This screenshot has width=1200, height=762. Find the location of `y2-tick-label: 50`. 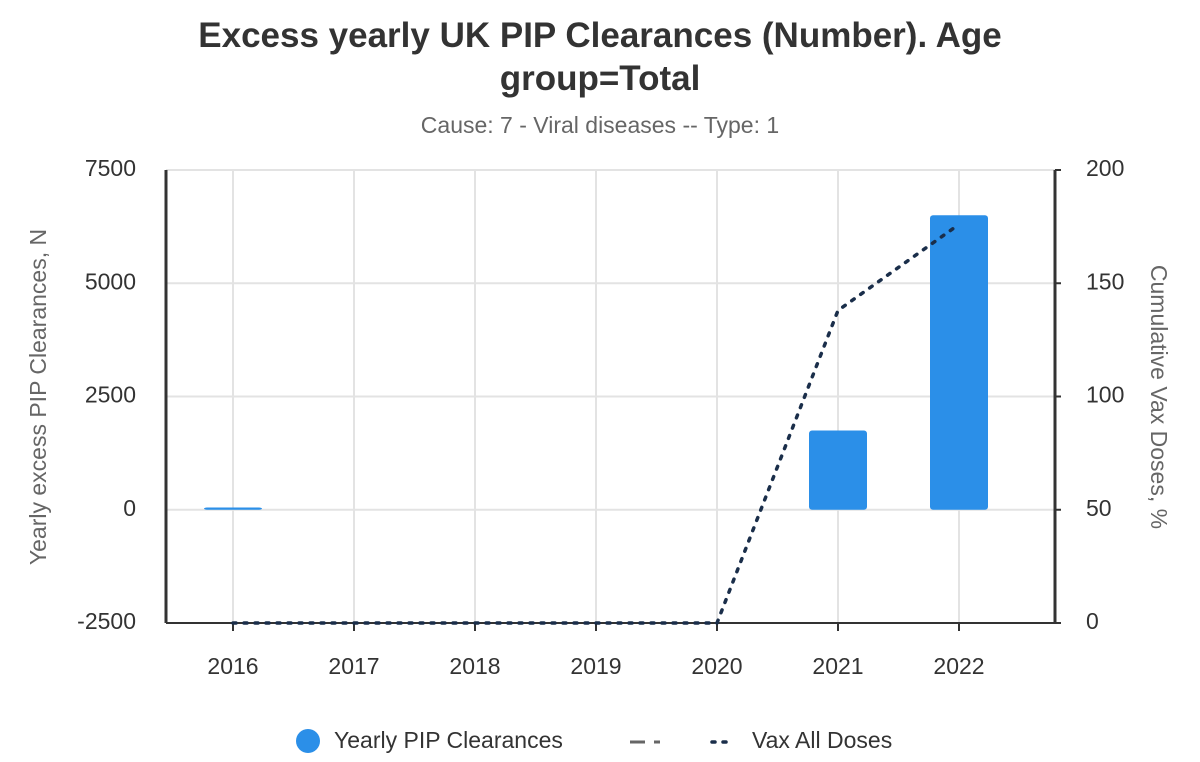

y2-tick-label: 50 is located at coordinates (1099, 508).